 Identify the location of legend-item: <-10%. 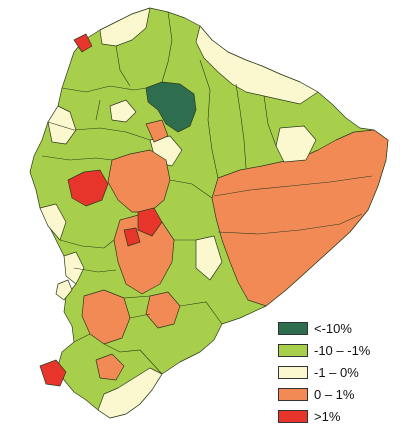
(333, 328).